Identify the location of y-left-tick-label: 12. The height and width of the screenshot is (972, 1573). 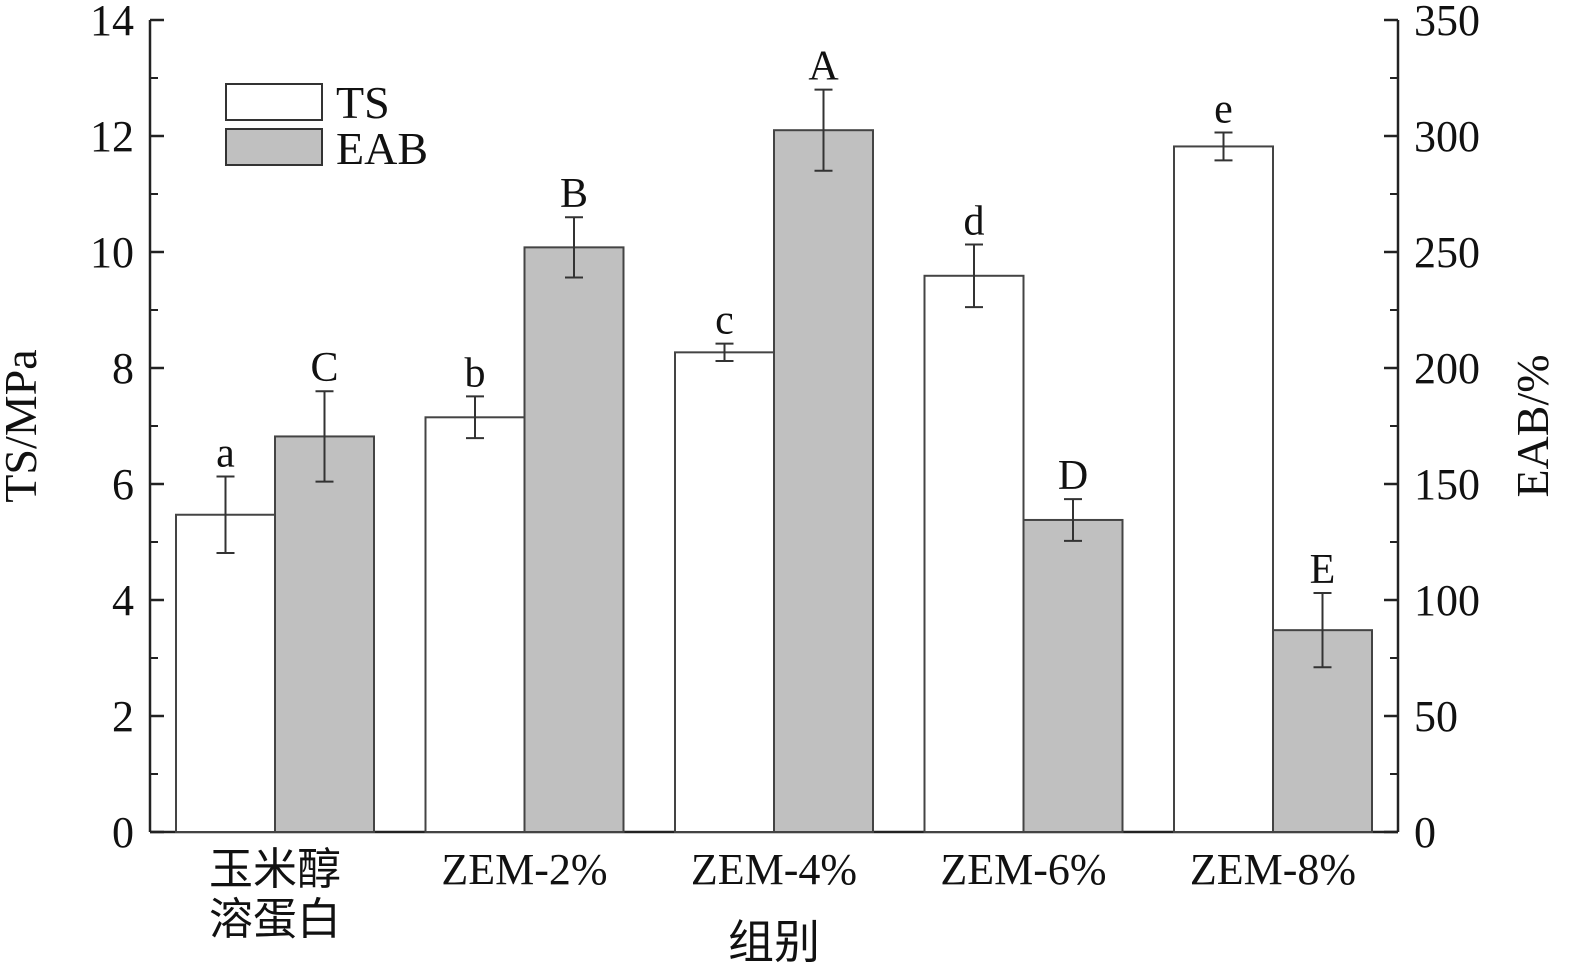
(112, 136).